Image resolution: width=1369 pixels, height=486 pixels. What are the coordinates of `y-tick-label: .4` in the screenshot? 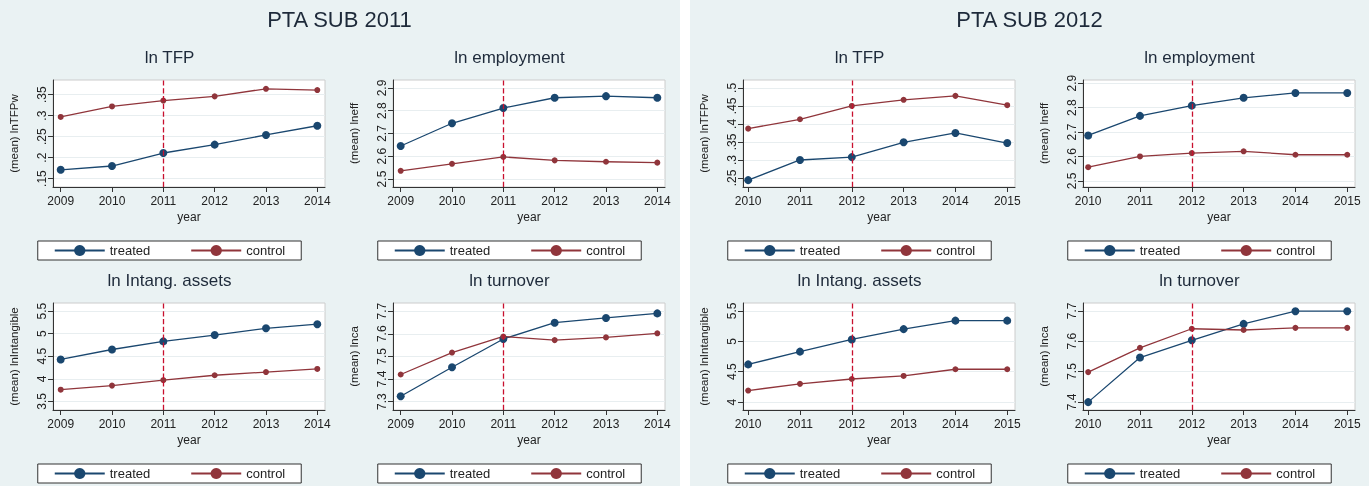 It's located at (732, 123).